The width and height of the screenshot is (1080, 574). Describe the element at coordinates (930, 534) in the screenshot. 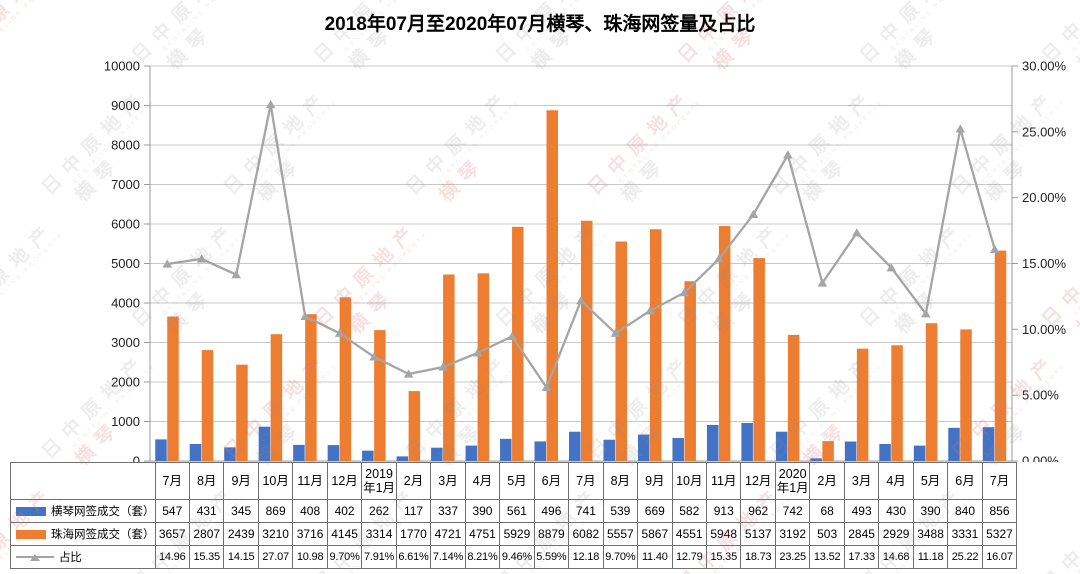

I see `value-cell: 3488` at that location.